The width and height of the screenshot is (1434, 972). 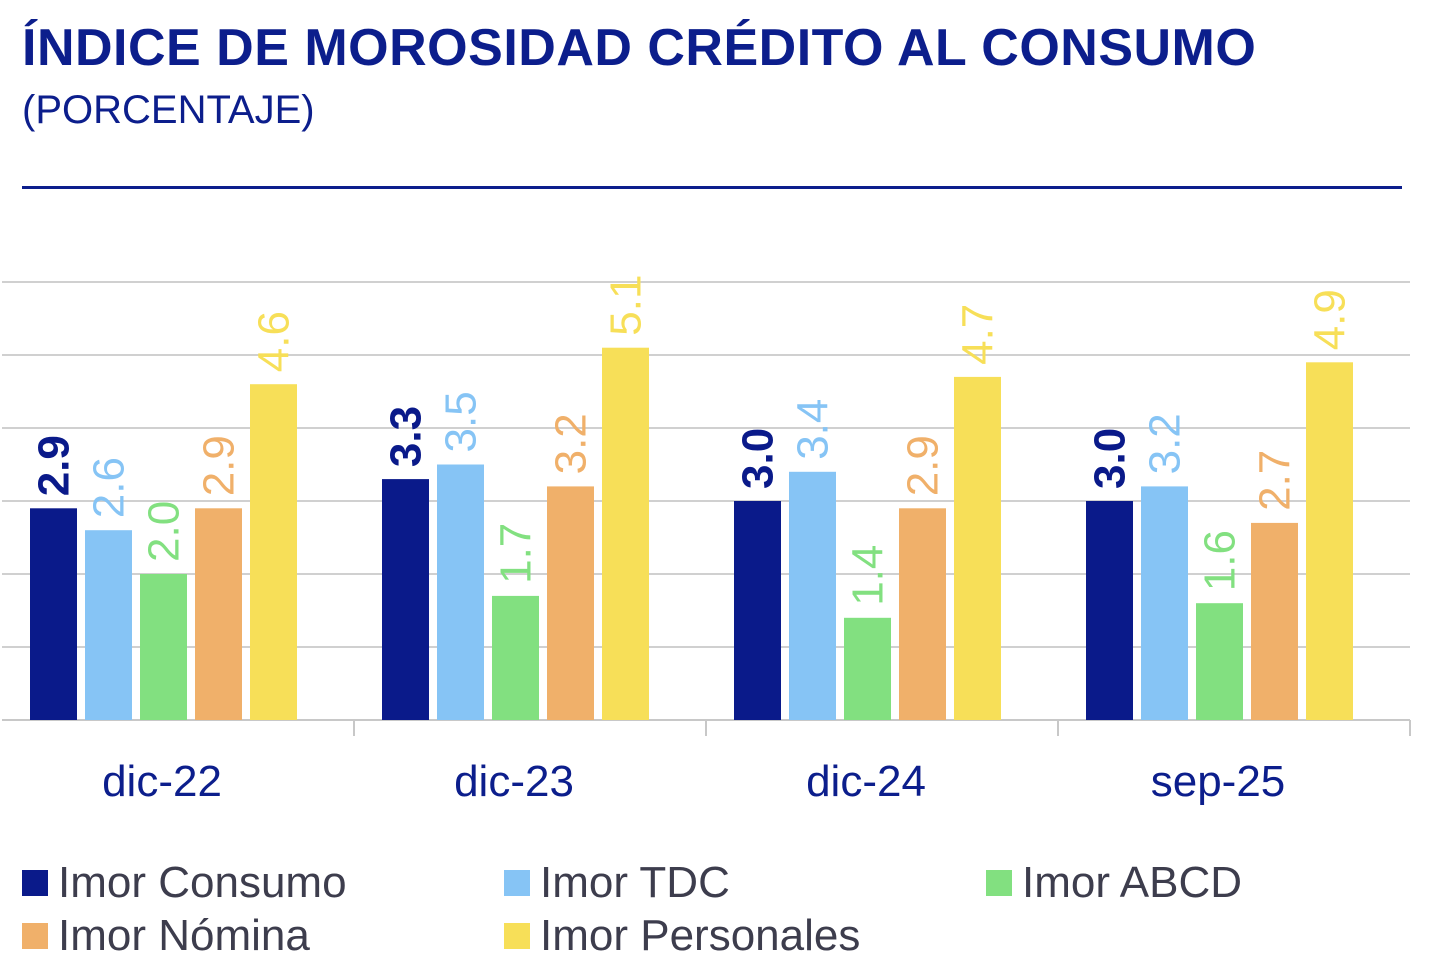 I want to click on data-label: 5.1, so click(x=626, y=305).